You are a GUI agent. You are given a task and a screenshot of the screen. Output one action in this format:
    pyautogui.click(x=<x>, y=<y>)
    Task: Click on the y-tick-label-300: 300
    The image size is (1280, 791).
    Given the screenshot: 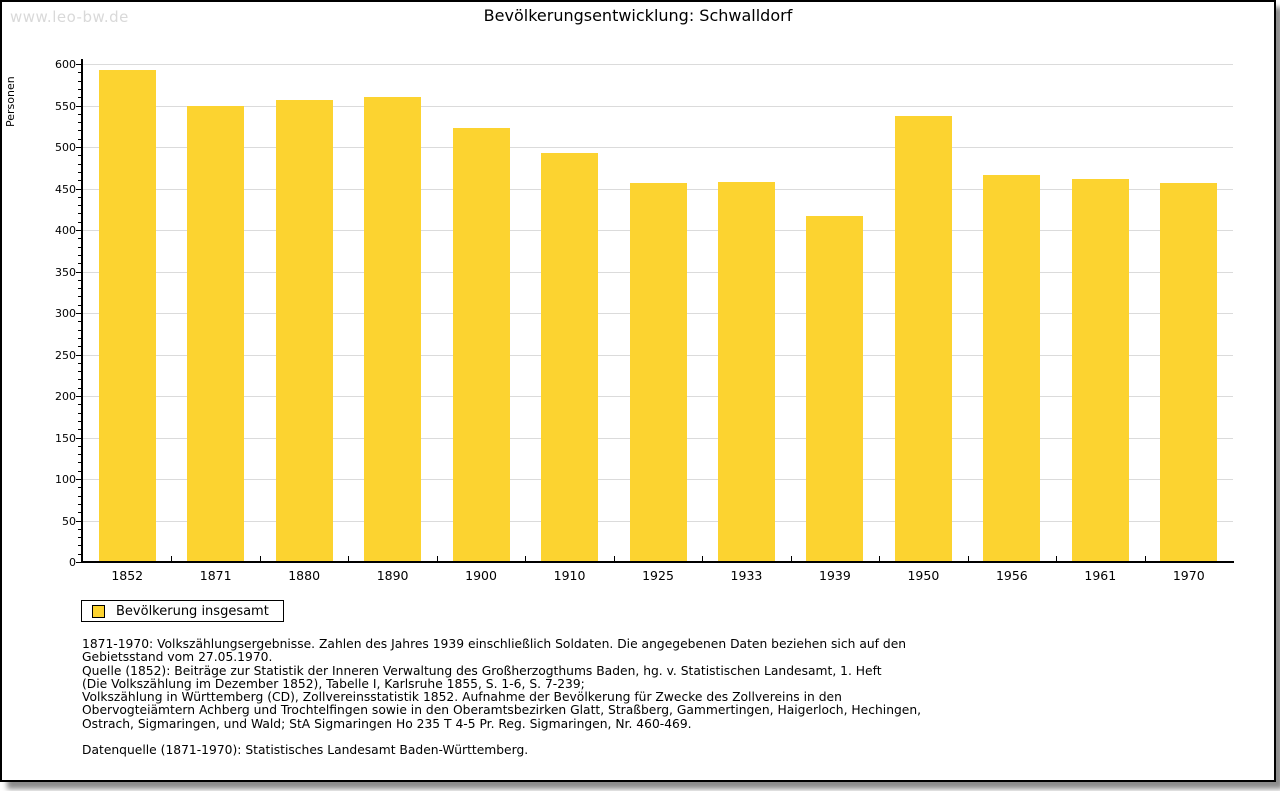 What is the action you would take?
    pyautogui.click(x=65, y=313)
    